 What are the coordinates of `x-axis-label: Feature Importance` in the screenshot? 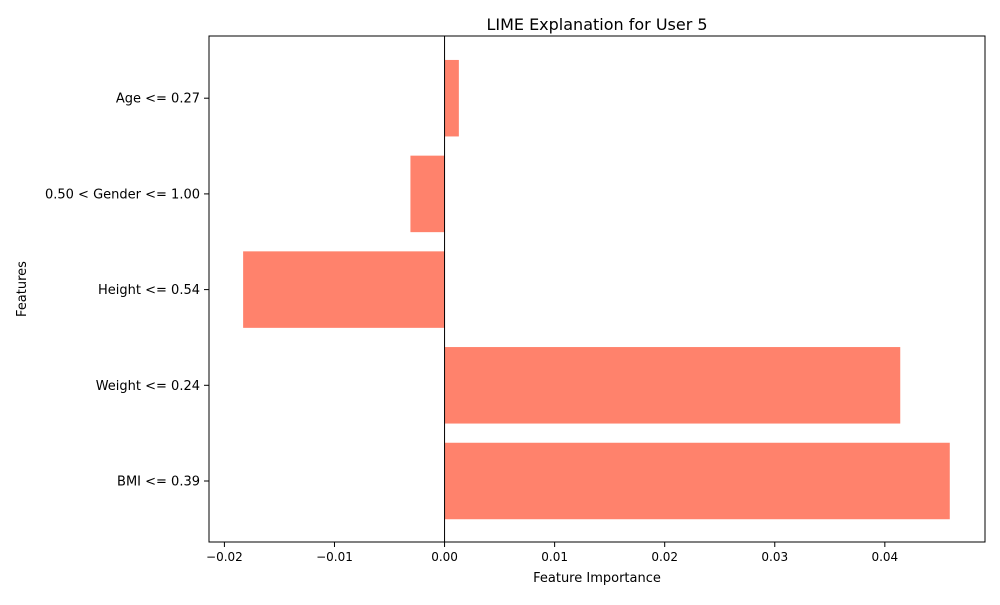 It's located at (597, 578).